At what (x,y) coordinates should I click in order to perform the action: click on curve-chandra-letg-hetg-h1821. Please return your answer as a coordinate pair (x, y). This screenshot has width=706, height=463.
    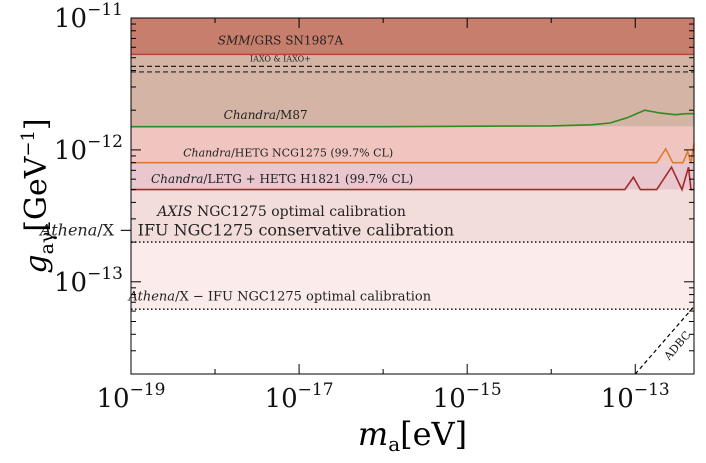
    Looking at the image, I should click on (412, 178).